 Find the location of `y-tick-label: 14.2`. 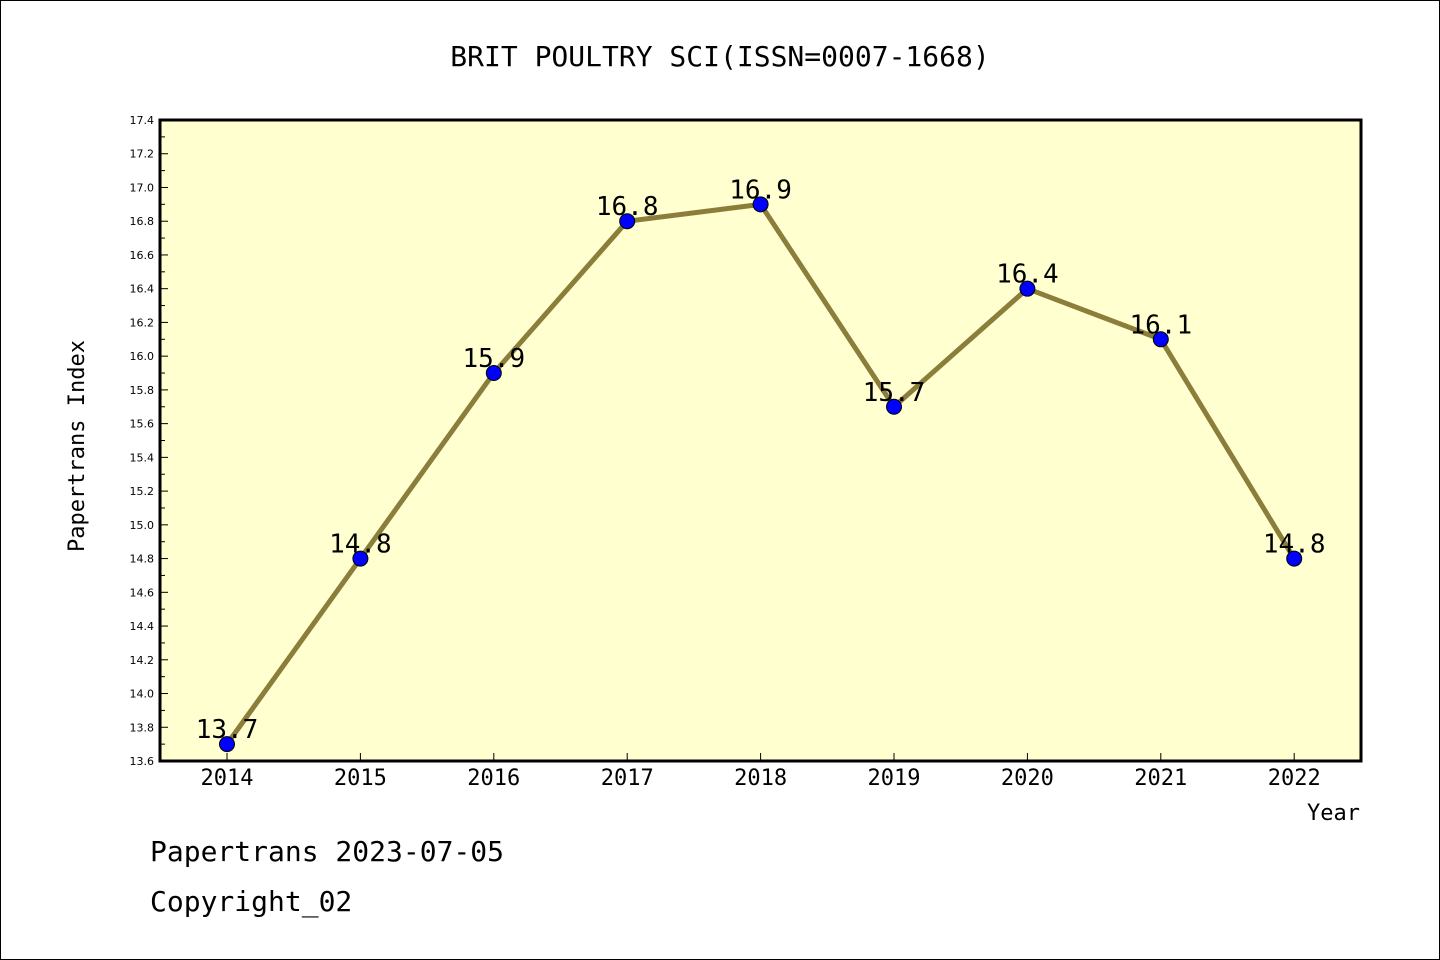

y-tick-label: 14.2 is located at coordinates (142, 660).